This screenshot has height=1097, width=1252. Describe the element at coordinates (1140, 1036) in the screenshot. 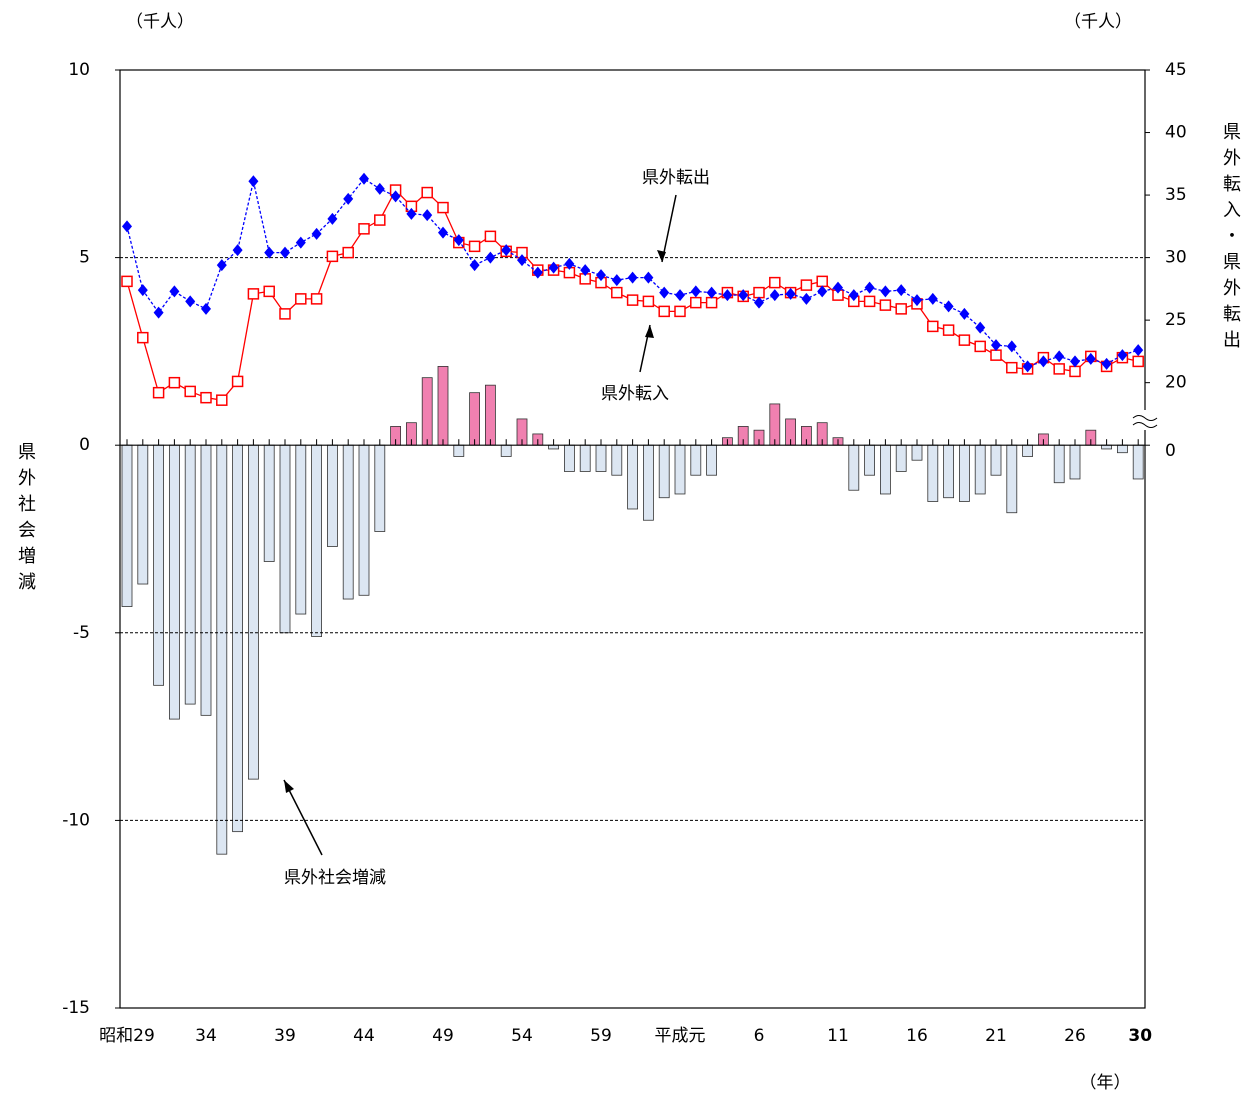

I see `x-tick-label: 30` at that location.